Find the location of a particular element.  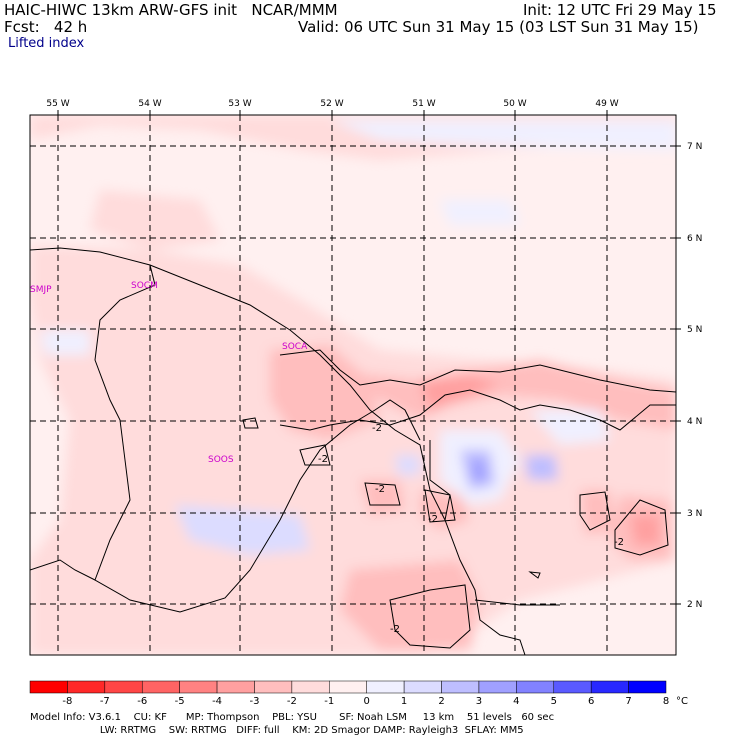

scale-tick-label: -7 is located at coordinates (105, 701).